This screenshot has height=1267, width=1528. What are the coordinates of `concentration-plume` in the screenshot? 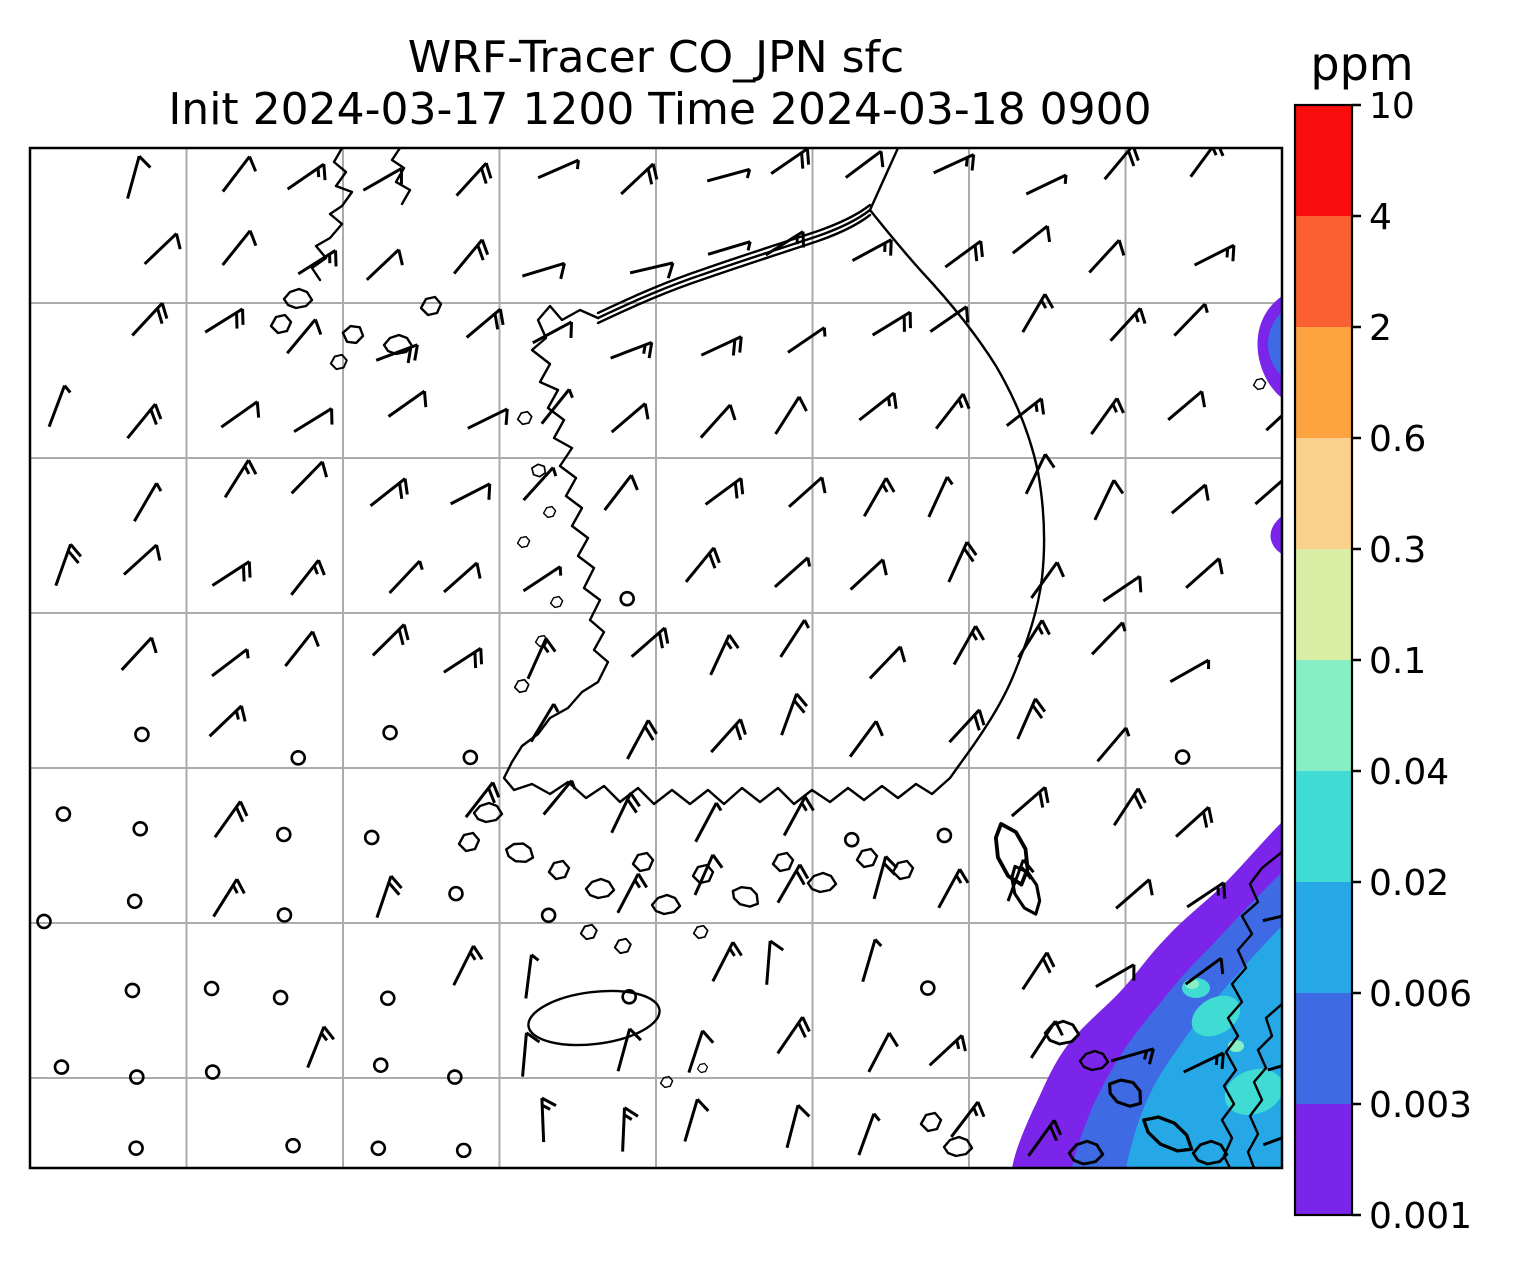 It's located at (1147, 732).